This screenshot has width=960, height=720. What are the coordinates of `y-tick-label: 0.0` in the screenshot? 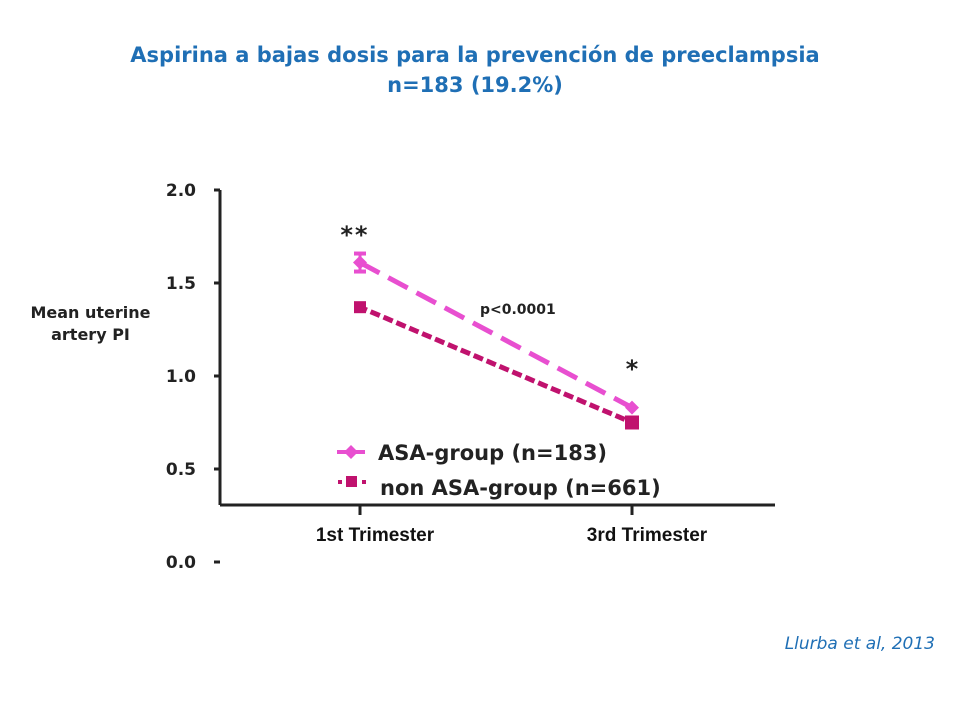 It's located at (181, 563).